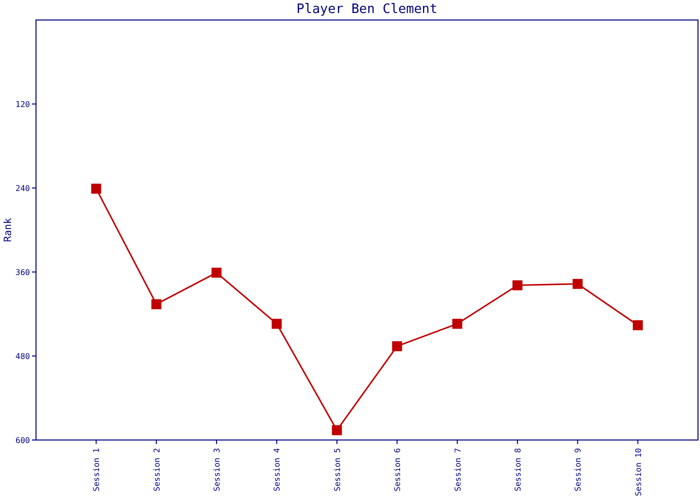 The height and width of the screenshot is (500, 700). Describe the element at coordinates (157, 470) in the screenshot. I see `x-tick-label: Session 2` at that location.